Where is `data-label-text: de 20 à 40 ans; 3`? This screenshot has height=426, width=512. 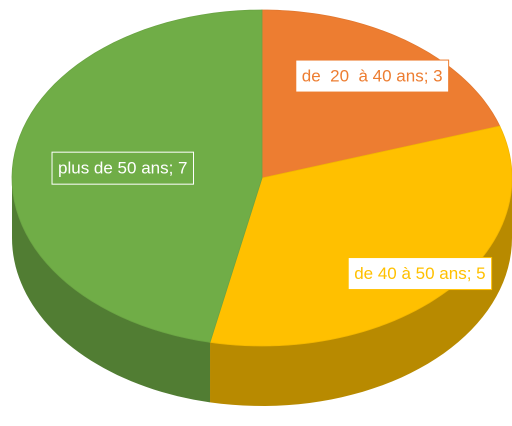 data-label-text: de 20 à 40 ans; 3 is located at coordinates (372, 76).